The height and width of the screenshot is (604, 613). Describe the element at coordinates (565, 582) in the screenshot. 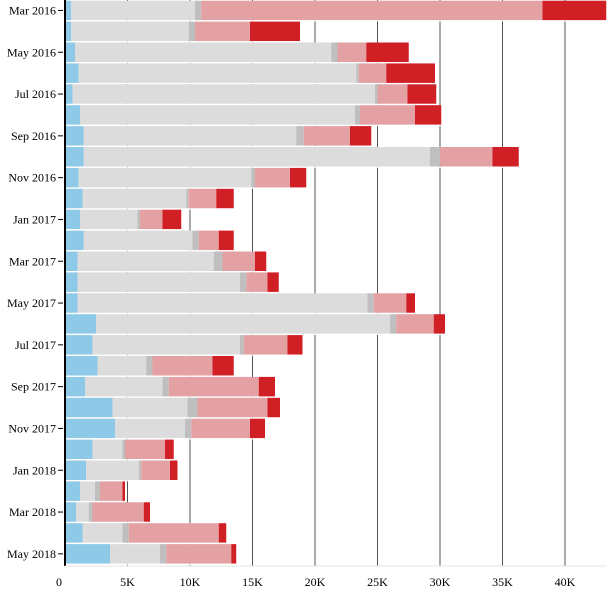

I see `x-tick-label: 40K` at that location.